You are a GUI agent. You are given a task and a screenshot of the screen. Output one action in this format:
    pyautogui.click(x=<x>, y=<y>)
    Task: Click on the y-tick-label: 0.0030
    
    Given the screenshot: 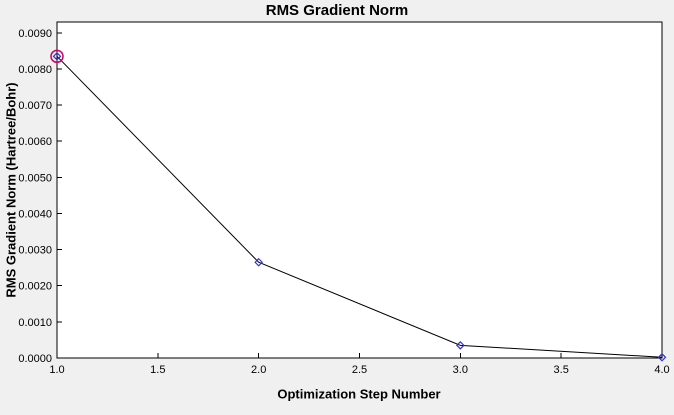 What is the action you would take?
    pyautogui.click(x=35, y=251)
    